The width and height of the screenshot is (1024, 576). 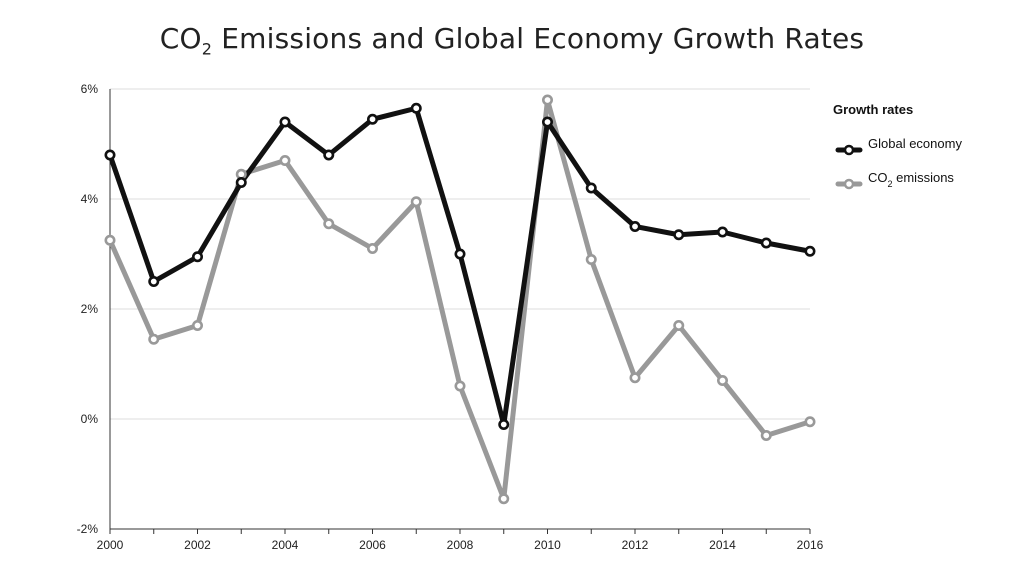 What do you see at coordinates (635, 545) in the screenshot?
I see `x-tick-label: 2012` at bounding box center [635, 545].